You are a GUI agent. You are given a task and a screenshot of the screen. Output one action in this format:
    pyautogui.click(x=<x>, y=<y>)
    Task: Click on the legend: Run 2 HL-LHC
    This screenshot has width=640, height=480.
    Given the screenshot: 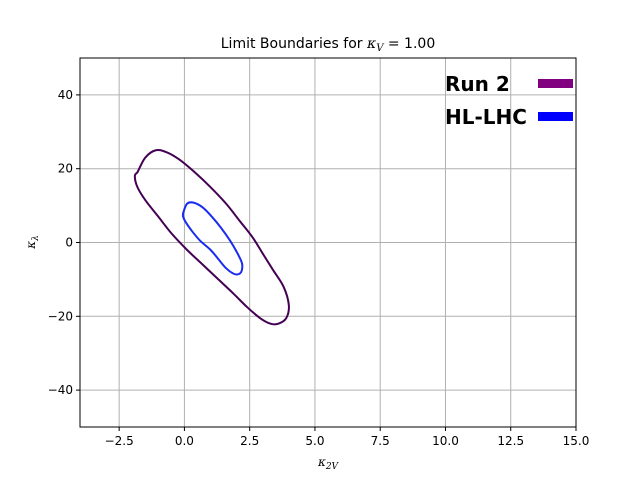 What is the action you would take?
    pyautogui.click(x=509, y=100)
    